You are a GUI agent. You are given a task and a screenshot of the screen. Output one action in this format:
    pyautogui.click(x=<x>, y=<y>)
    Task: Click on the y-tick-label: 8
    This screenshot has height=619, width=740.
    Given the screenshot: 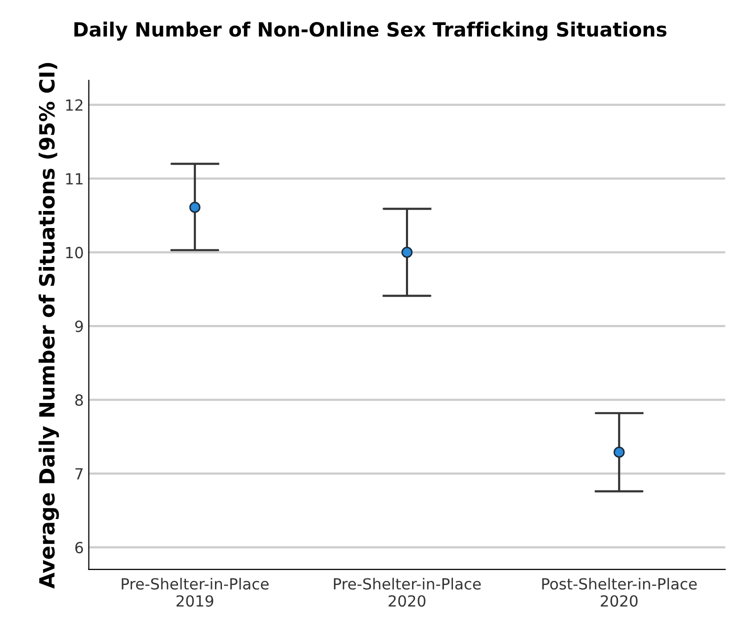 What is the action you would take?
    pyautogui.click(x=79, y=400)
    